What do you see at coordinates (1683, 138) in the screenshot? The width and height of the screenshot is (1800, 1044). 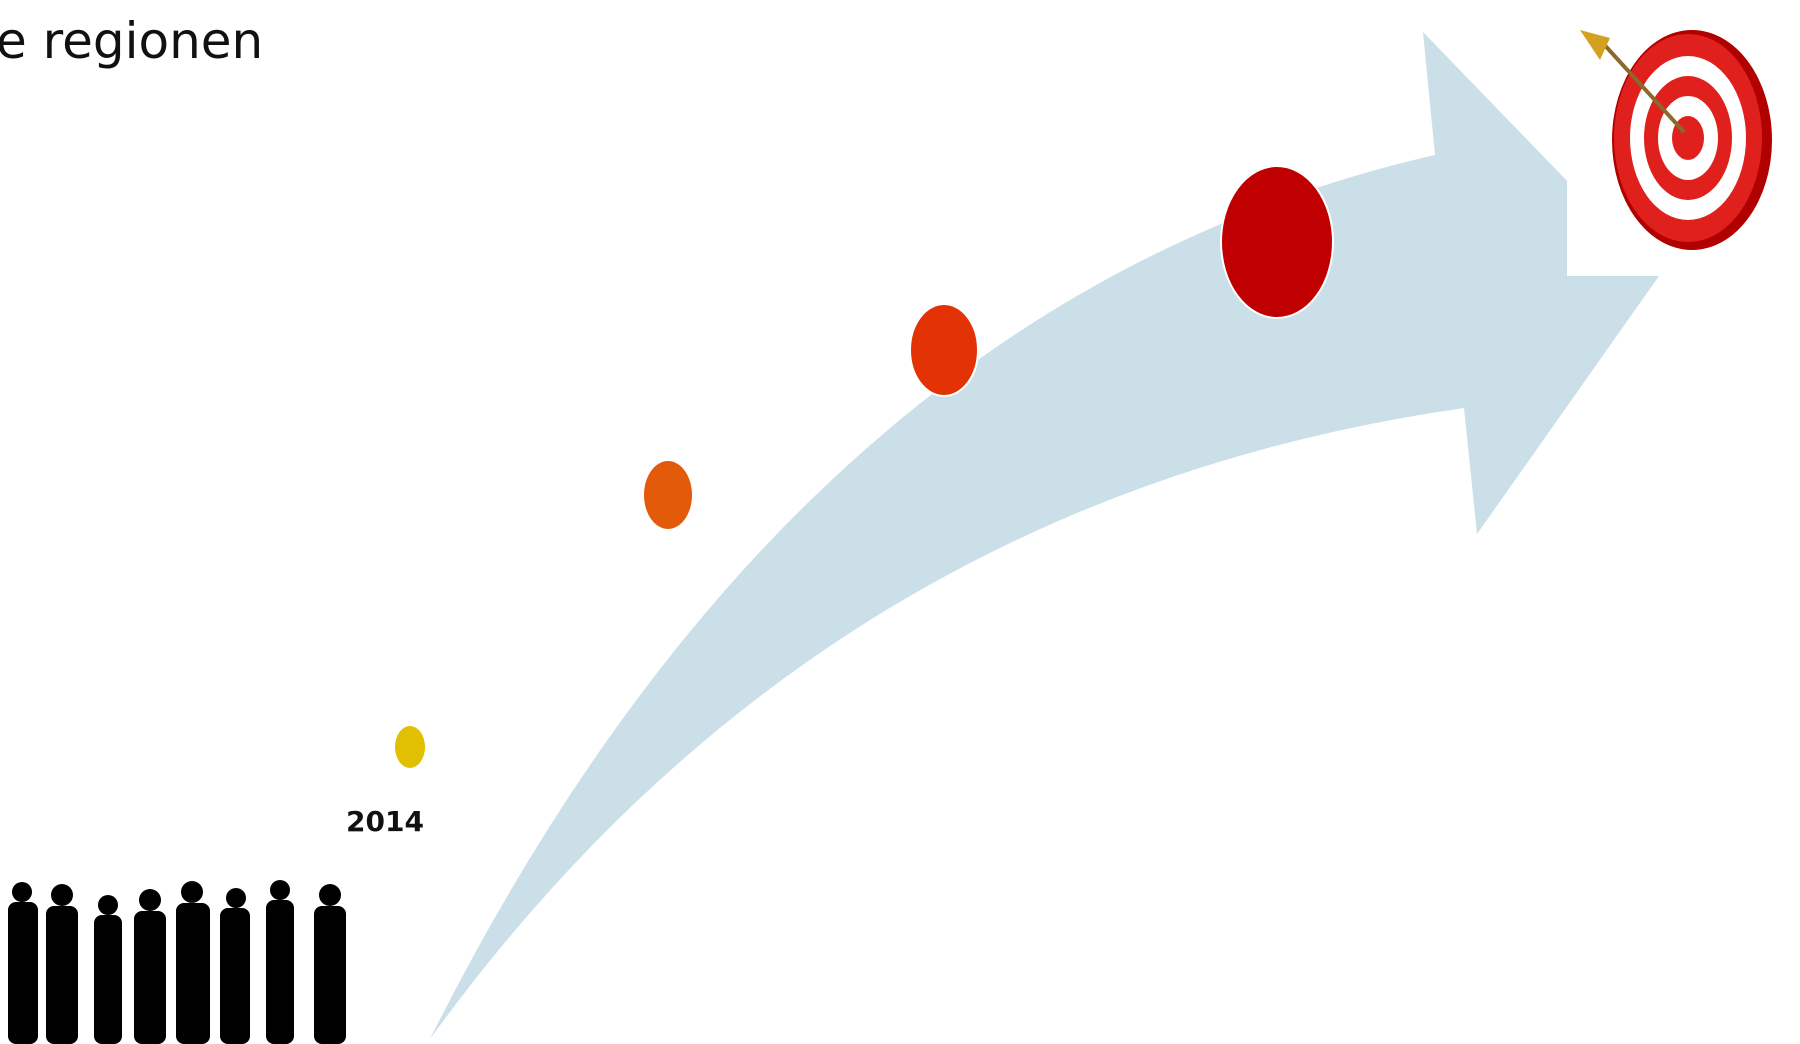 I see `target-icon` at bounding box center [1683, 138].